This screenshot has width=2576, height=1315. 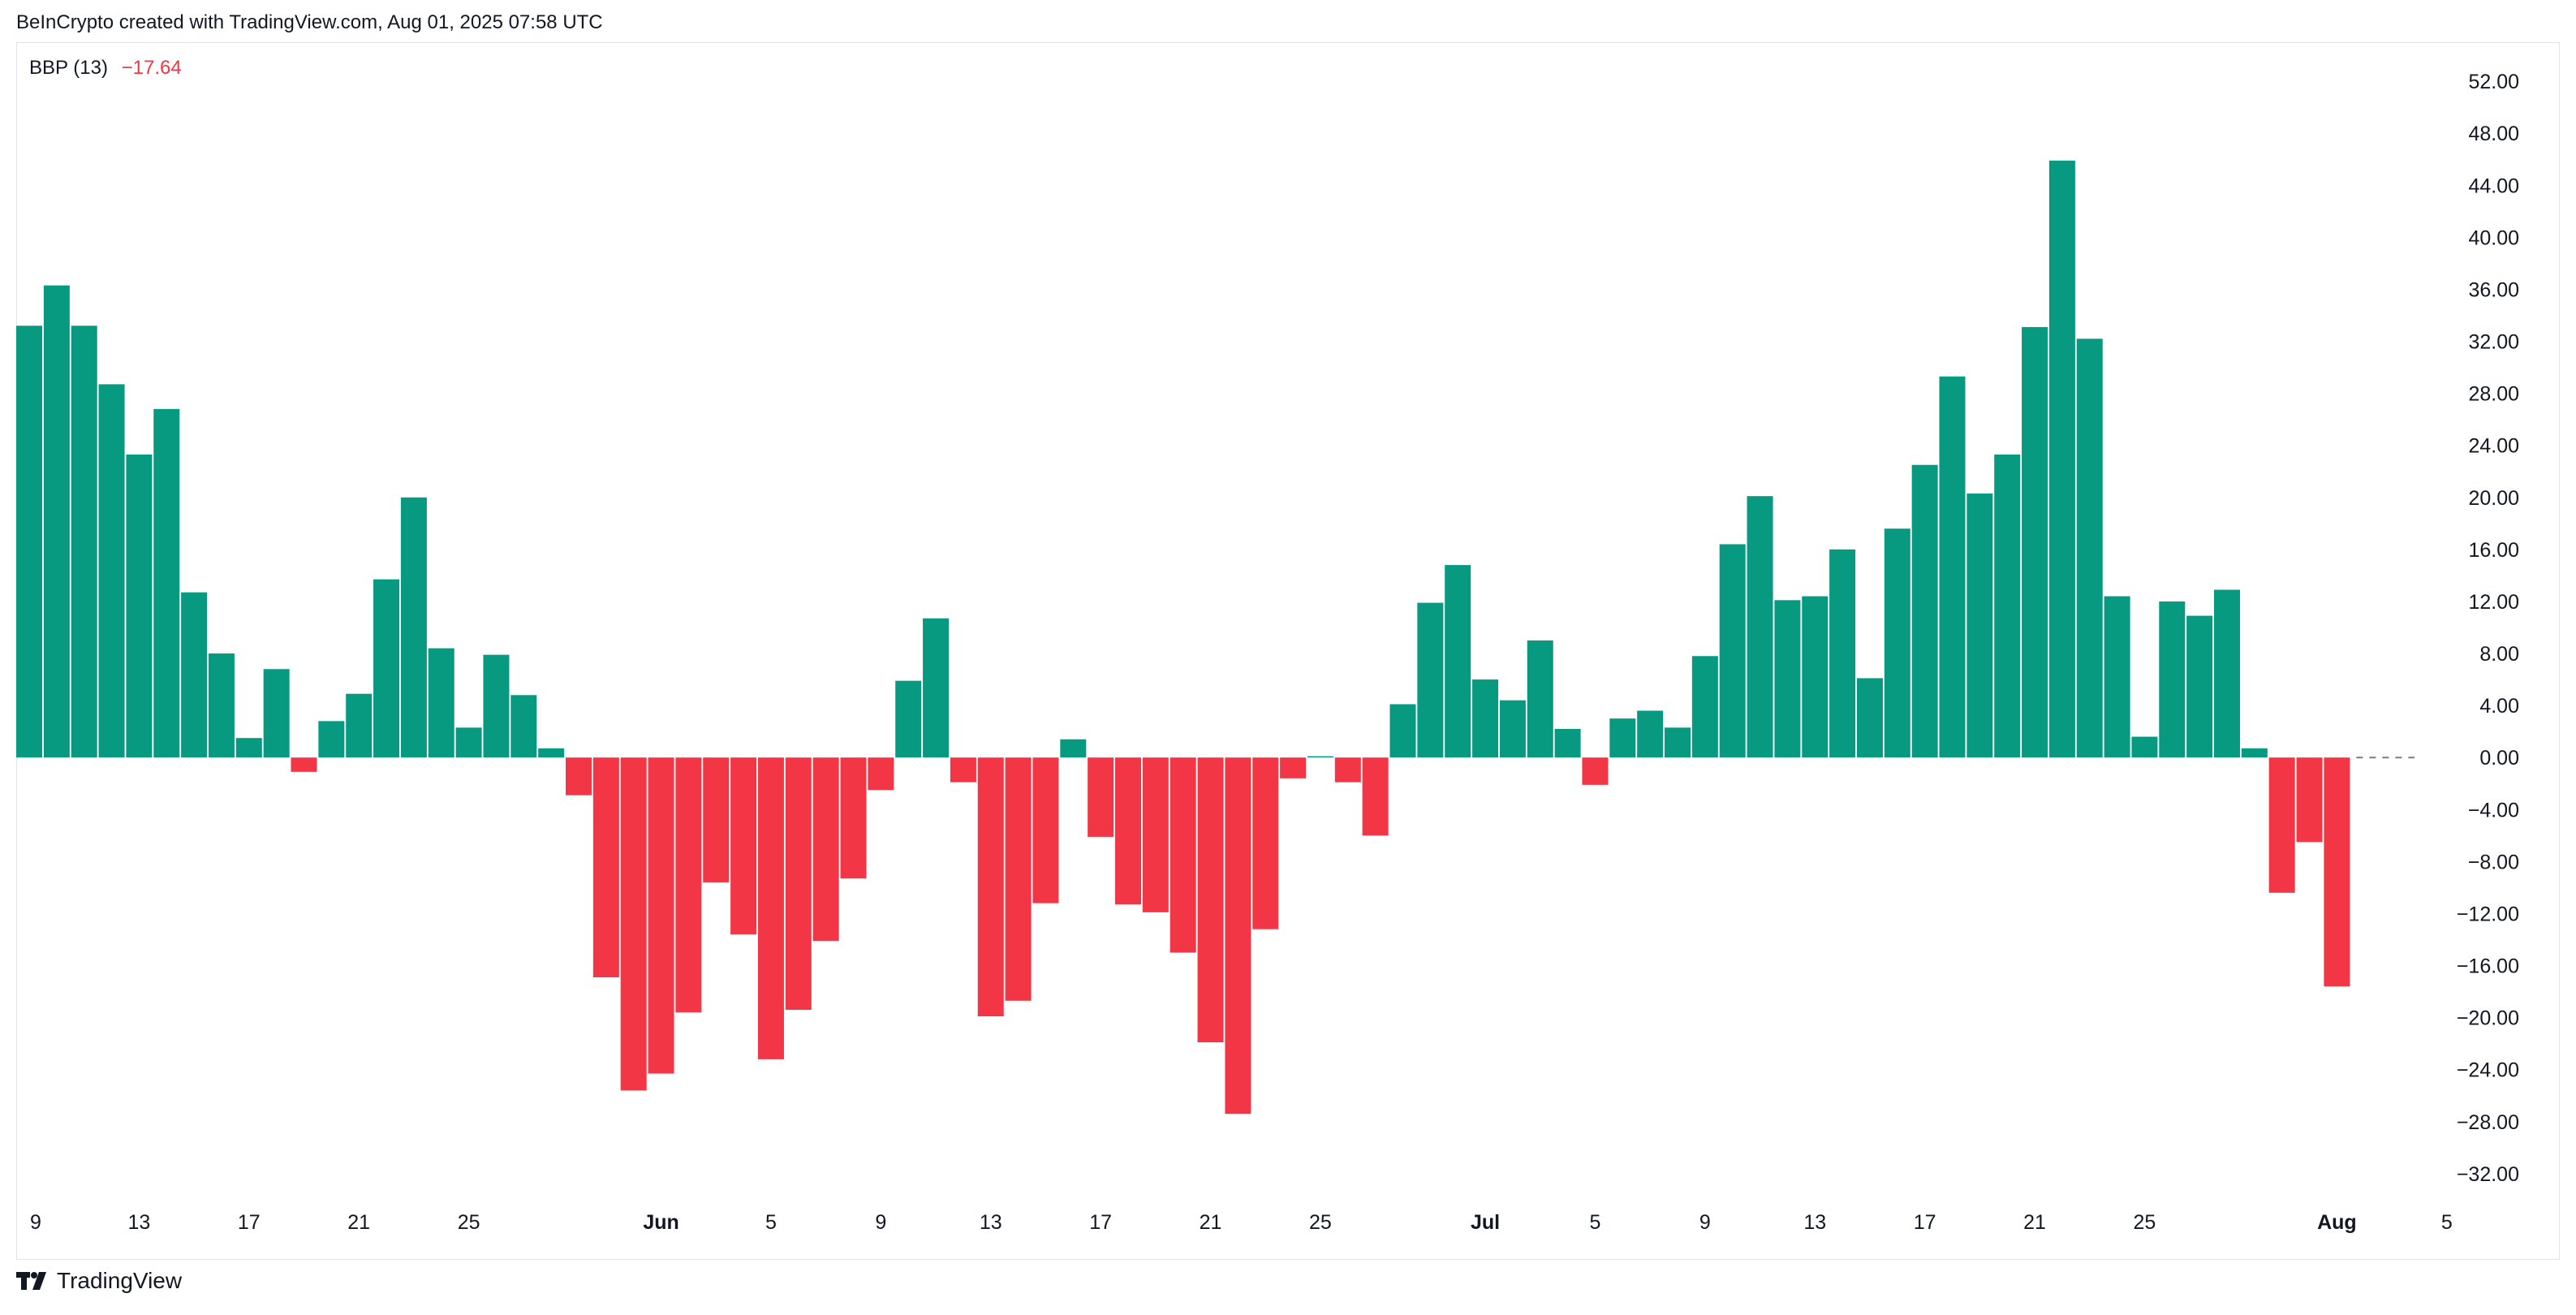 I want to click on x-tick-label: 21, so click(x=2035, y=1223).